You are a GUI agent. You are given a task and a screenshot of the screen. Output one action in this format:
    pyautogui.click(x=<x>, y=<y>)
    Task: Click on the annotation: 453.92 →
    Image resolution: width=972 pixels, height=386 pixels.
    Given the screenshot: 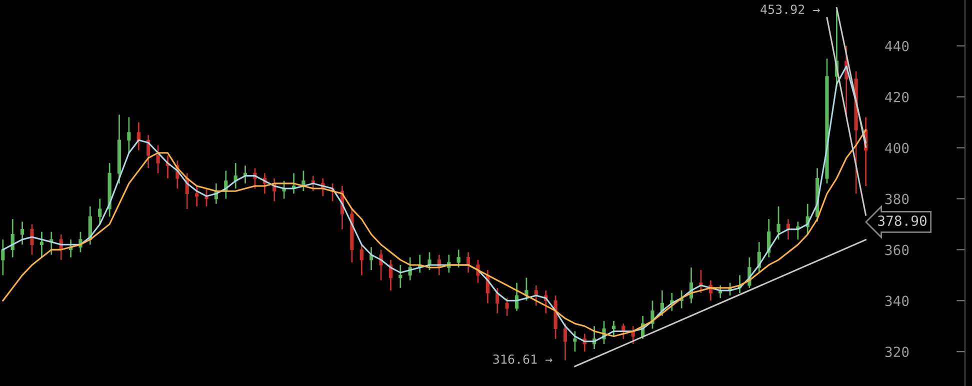 What is the action you would take?
    pyautogui.click(x=790, y=9)
    